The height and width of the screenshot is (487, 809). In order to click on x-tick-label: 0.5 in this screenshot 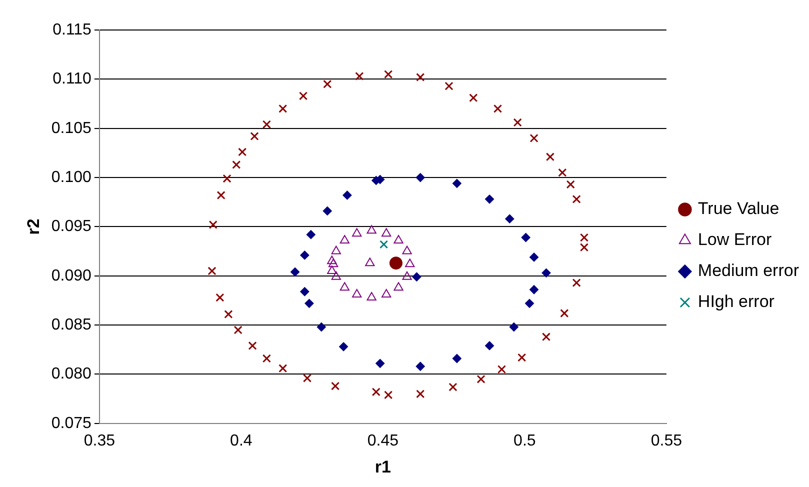, I will do `click(525, 441)`.